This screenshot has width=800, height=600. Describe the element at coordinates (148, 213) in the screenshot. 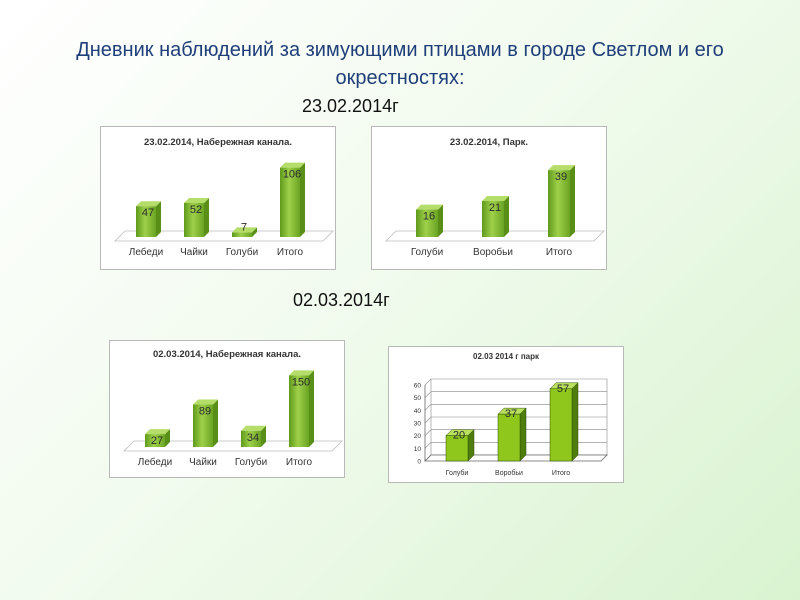

I see `data-label: 47` at that location.